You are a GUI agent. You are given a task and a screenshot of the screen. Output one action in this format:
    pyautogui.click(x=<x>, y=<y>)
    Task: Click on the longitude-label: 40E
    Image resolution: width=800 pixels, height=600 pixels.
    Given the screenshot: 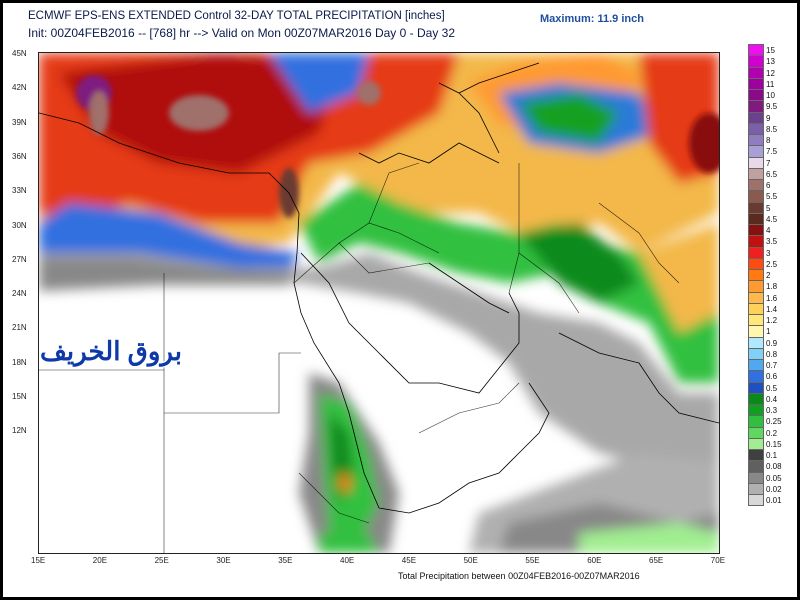 What is the action you would take?
    pyautogui.click(x=347, y=560)
    